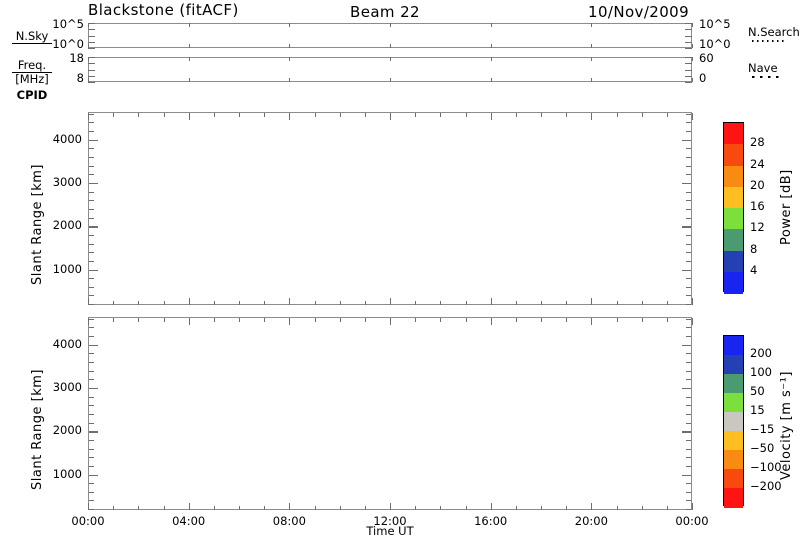 This screenshot has height=554, width=800. I want to click on nsearch-tick-bottom: 10^0, so click(715, 44).